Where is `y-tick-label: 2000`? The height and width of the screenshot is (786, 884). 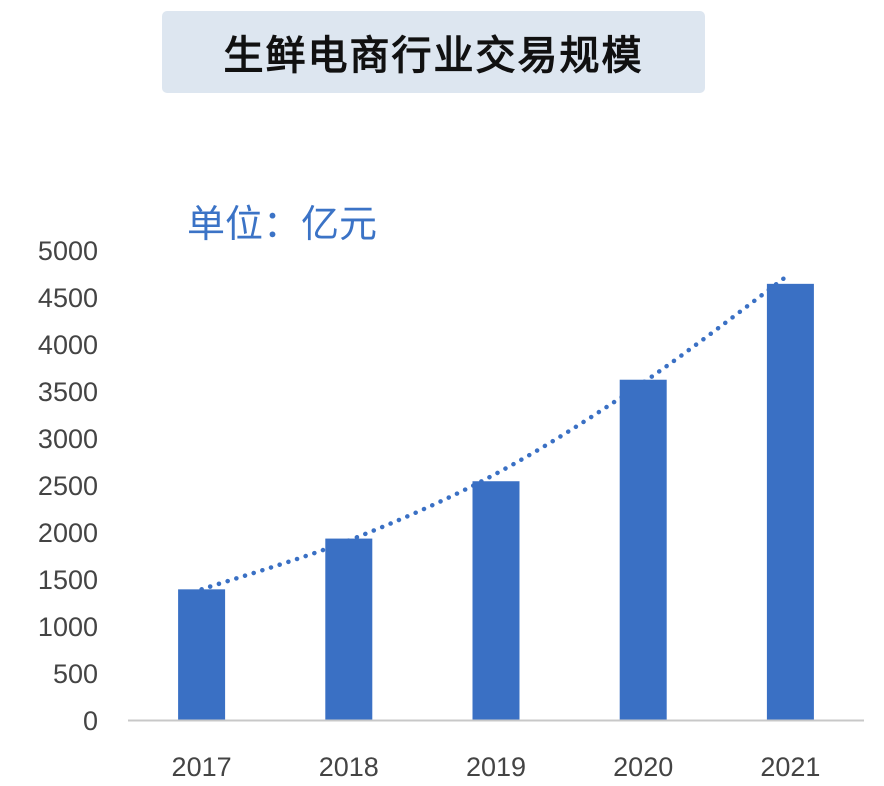
y-tick-label: 2000 is located at coordinates (68, 533).